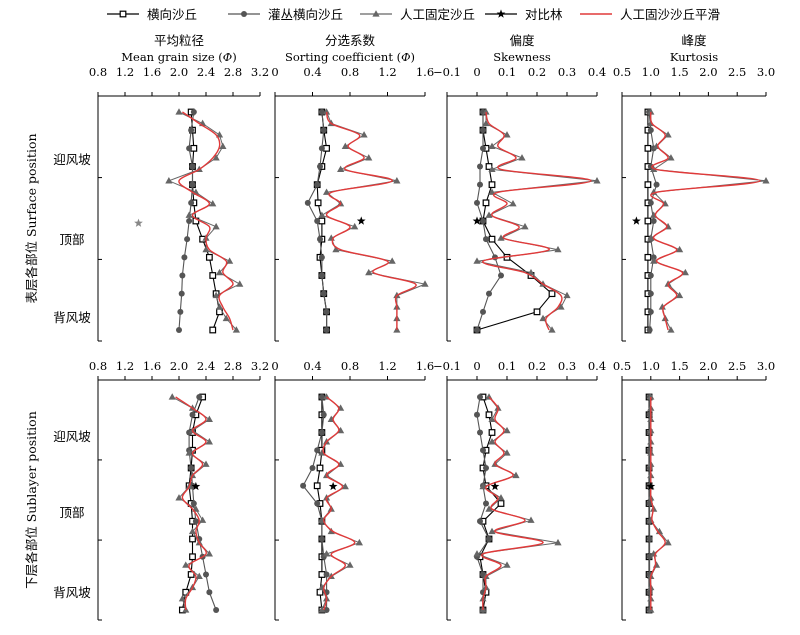 This screenshot has height=635, width=800. What do you see at coordinates (517, 503) in the screenshot?
I see `artificial-fixed-dune-line` at bounding box center [517, 503].